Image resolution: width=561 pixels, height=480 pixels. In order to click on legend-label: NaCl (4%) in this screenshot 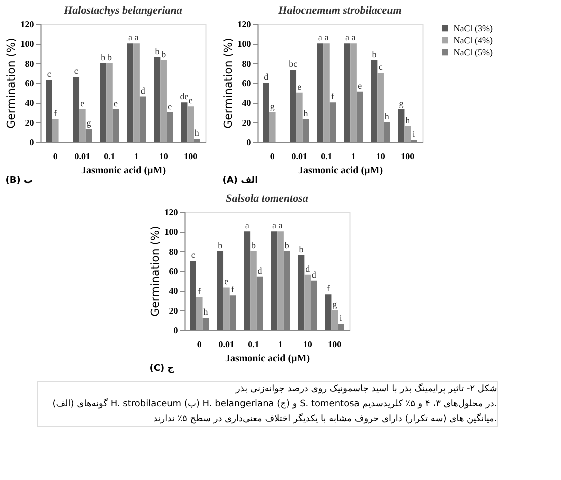, I will do `click(473, 41)`.